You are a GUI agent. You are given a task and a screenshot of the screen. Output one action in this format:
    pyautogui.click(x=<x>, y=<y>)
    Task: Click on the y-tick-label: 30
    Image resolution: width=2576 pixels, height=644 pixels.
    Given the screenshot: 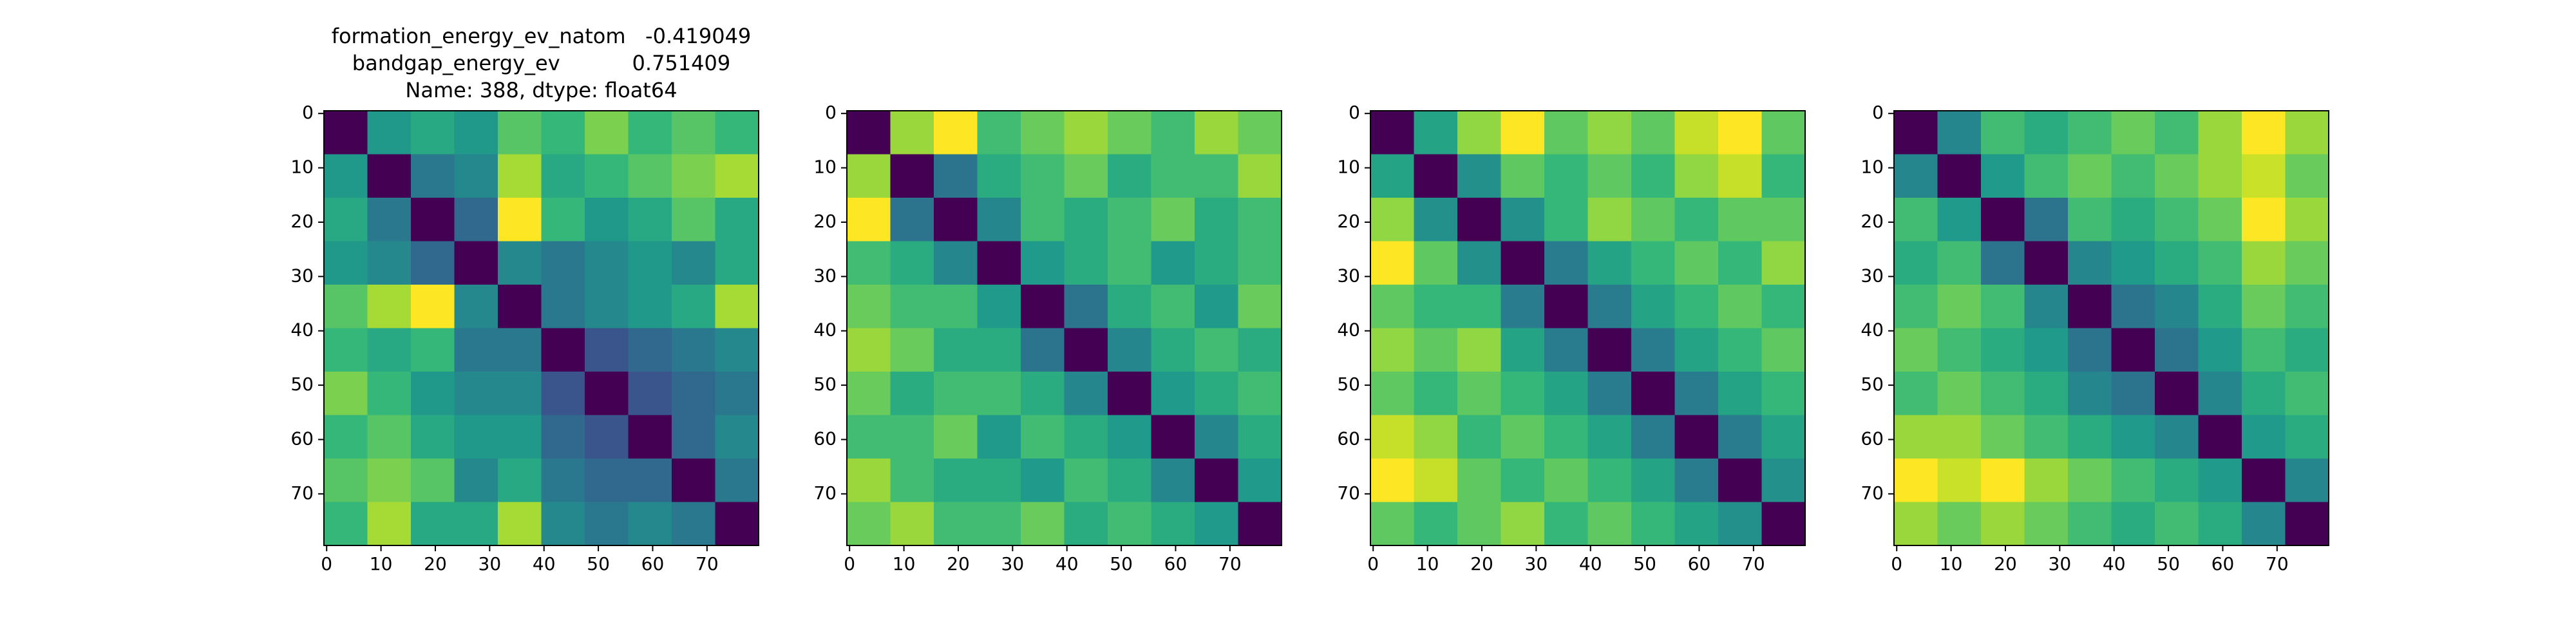 What is the action you would take?
    pyautogui.click(x=825, y=275)
    